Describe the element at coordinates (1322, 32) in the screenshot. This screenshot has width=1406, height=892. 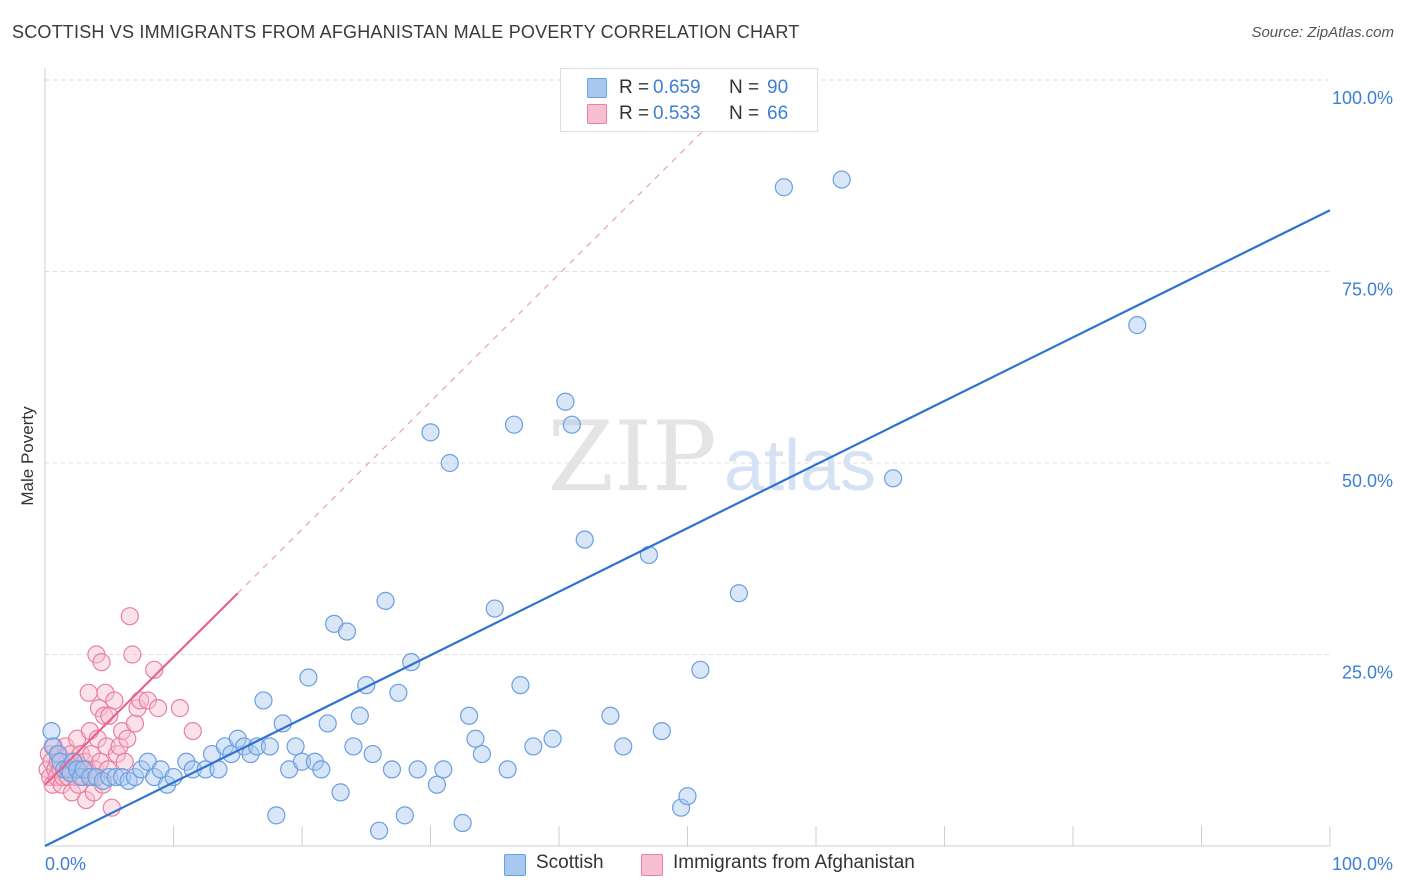
I see `chart-source: Source: ZipAtlas.com` at that location.